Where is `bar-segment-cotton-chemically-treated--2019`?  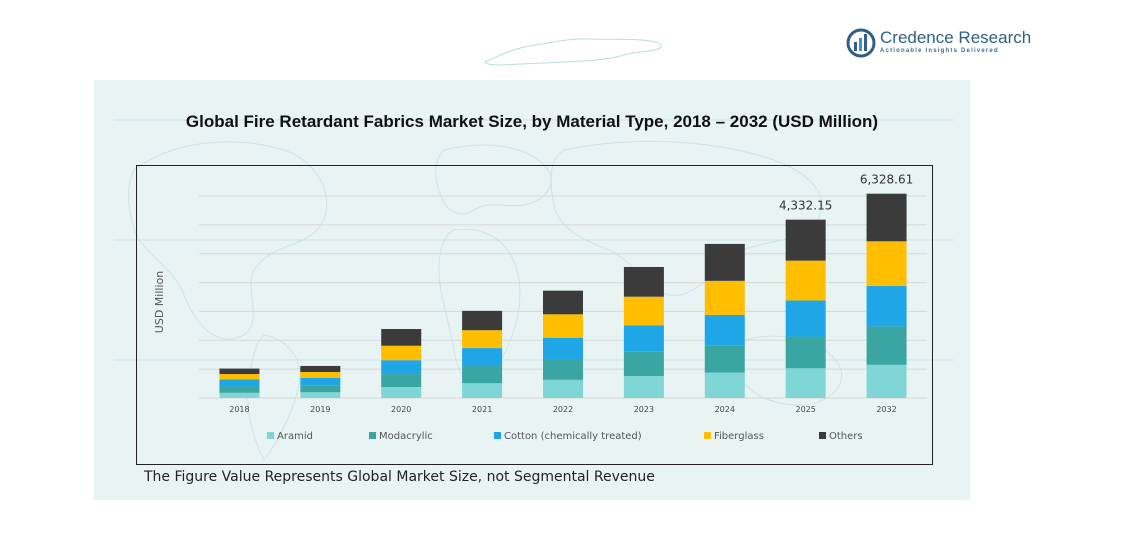
bar-segment-cotton-chemically-treated--2019 is located at coordinates (320, 381).